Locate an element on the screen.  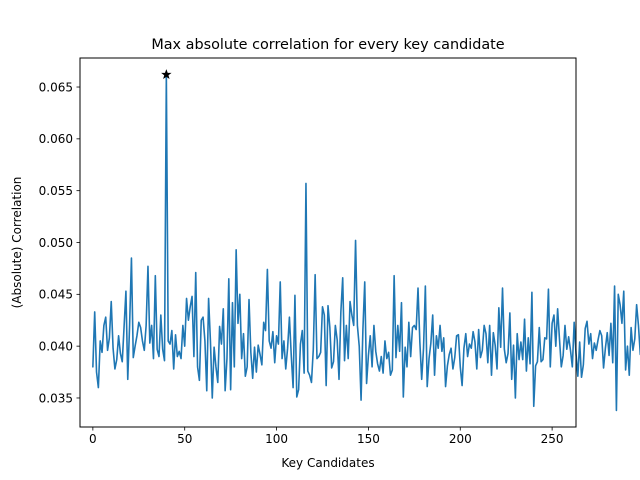
y-axis: 0.035 0.040 0.045 0.050 0.055 0.060 0.065 is located at coordinates (59, 242).